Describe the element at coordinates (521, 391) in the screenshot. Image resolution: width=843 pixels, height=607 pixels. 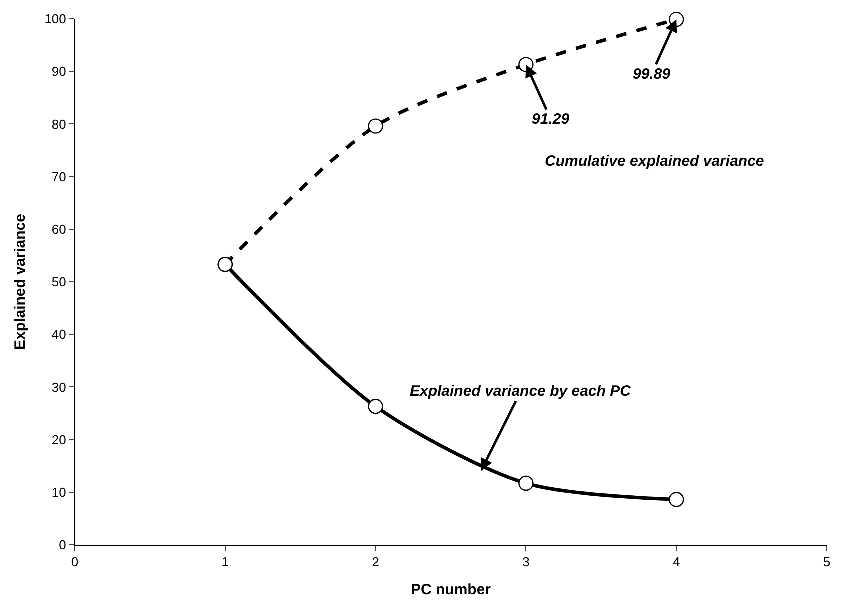
I see `annotation: Explained variance by each PC` at that location.